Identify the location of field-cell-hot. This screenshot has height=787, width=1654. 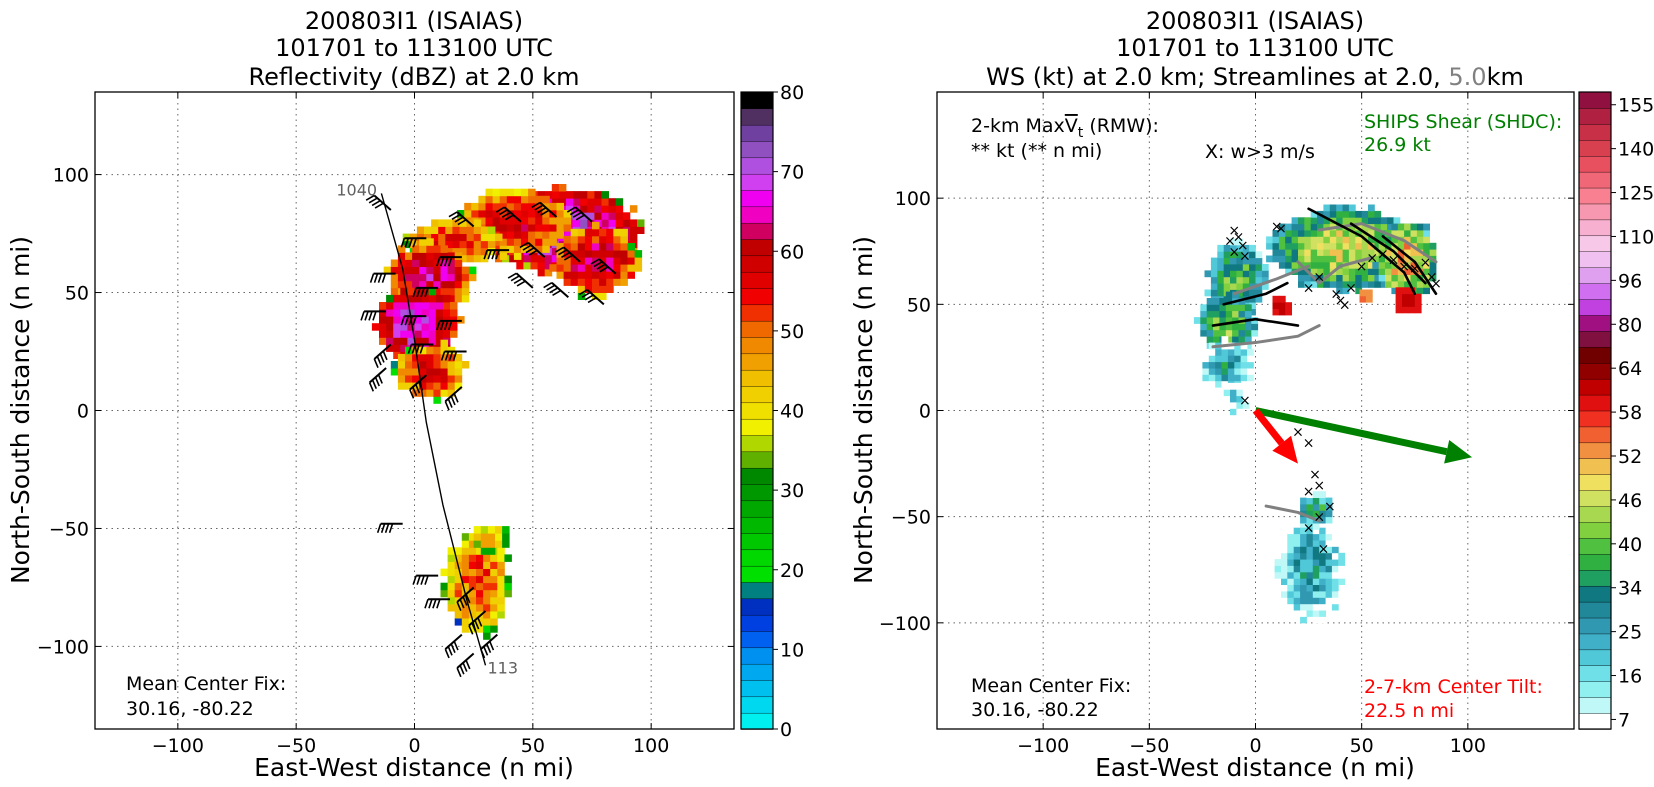
(1412, 303).